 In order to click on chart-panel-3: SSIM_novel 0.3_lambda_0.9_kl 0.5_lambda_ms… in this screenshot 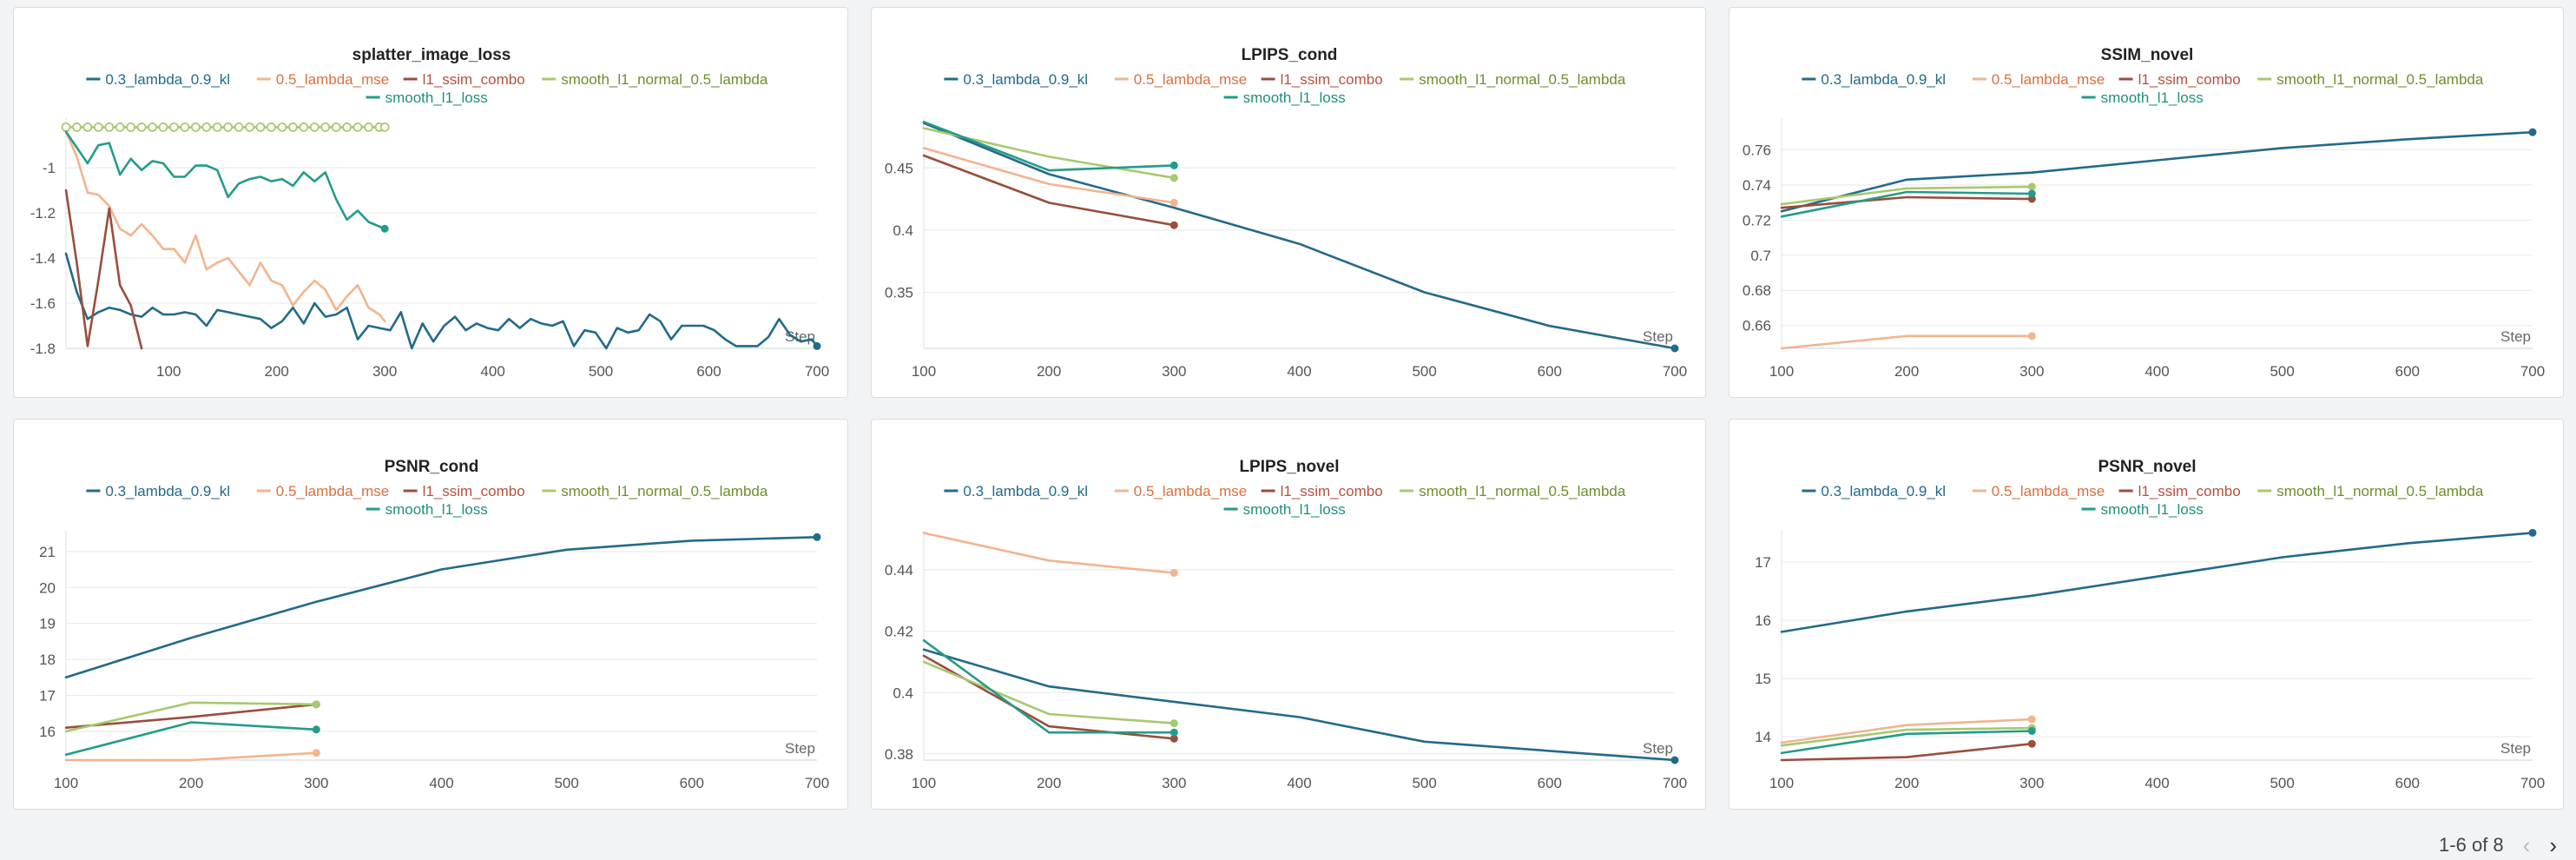, I will do `click(2146, 202)`.